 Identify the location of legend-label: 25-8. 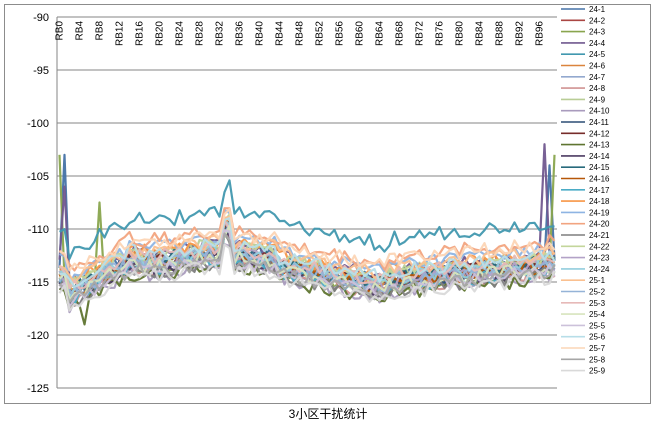
(597, 359).